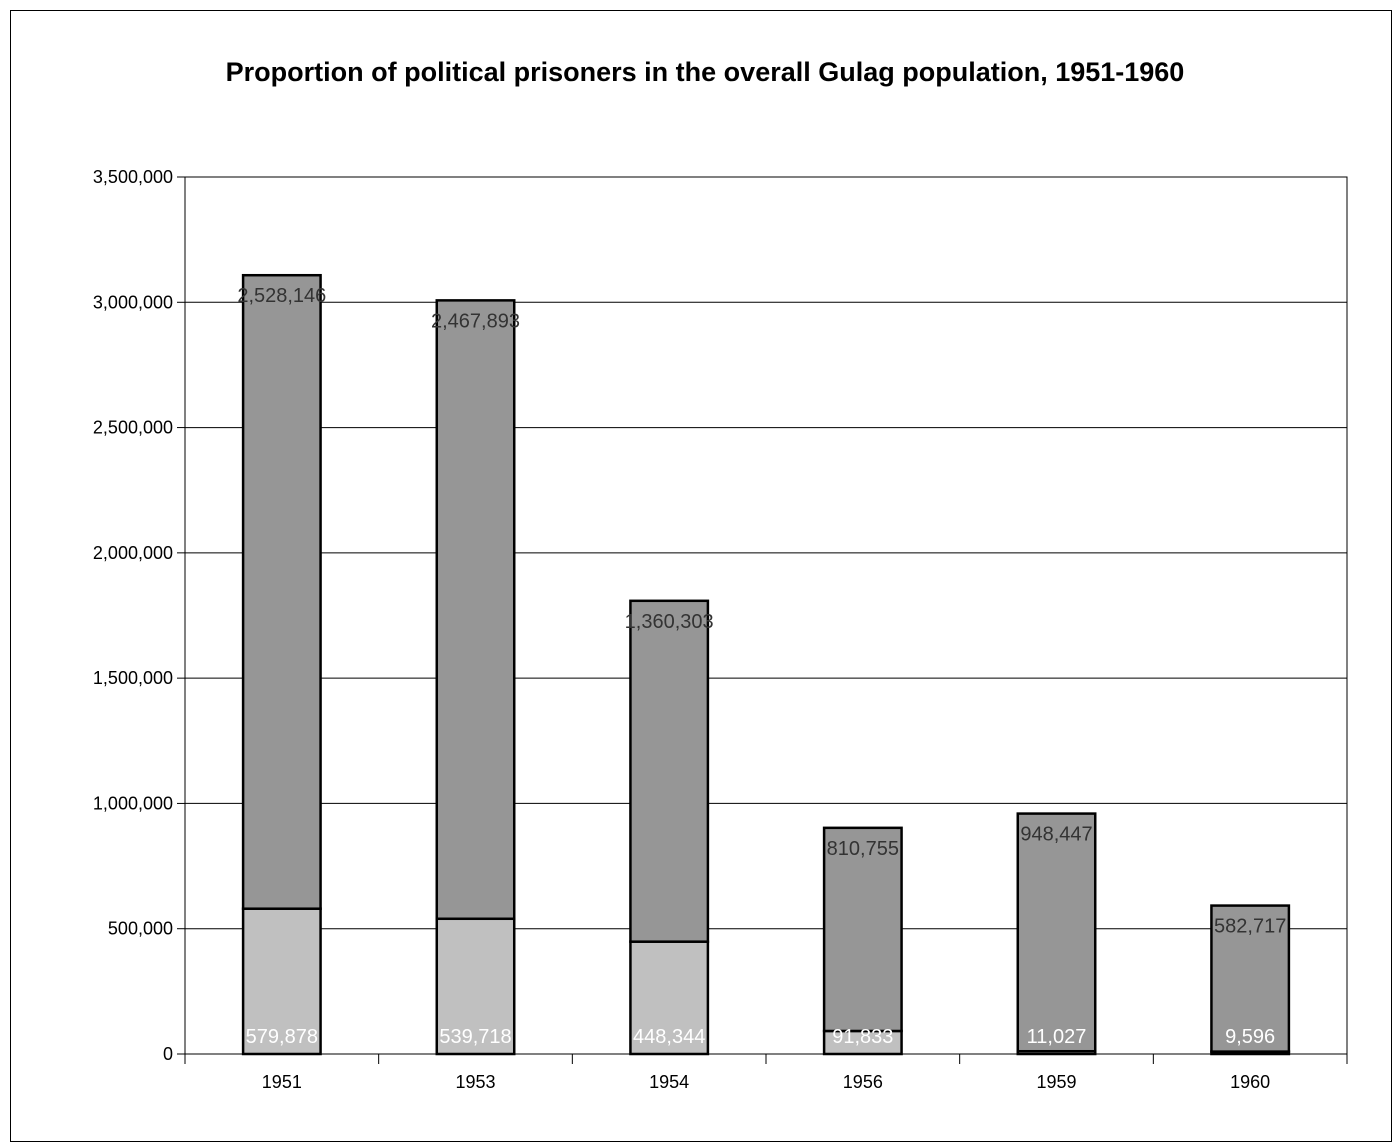 This screenshot has height=1144, width=1394. I want to click on data-label-political: 579,878, so click(282, 1037).